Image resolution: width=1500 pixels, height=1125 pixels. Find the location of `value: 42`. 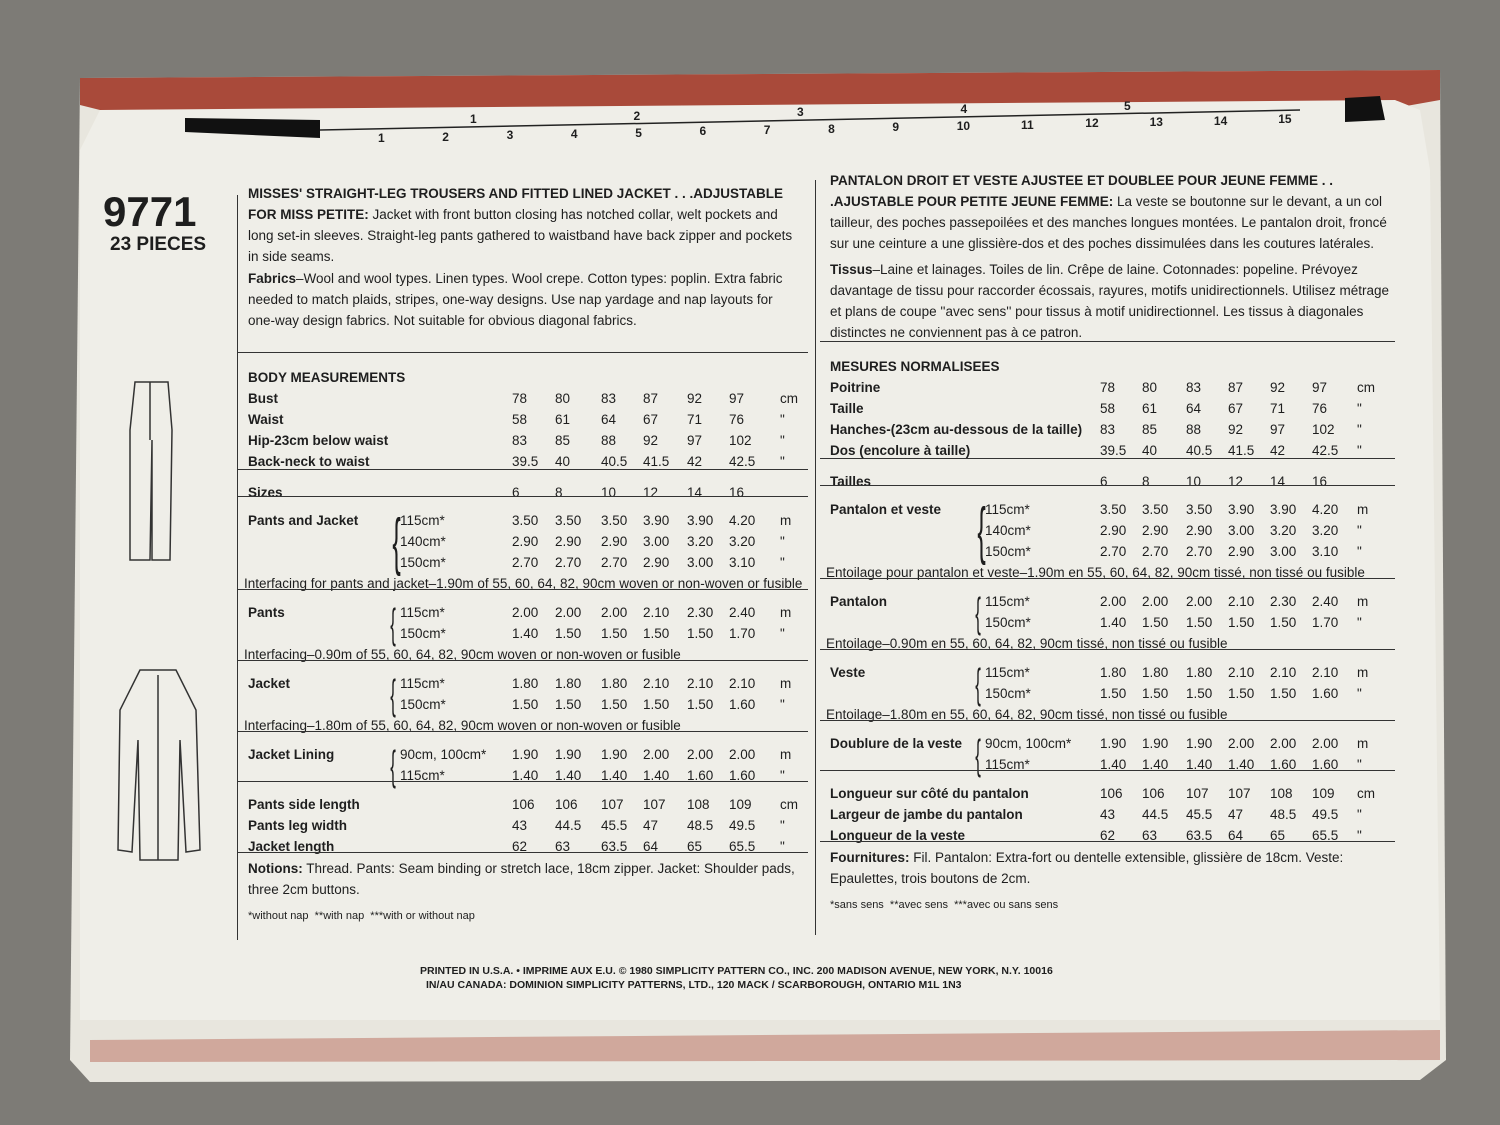

value: 42 is located at coordinates (695, 461).